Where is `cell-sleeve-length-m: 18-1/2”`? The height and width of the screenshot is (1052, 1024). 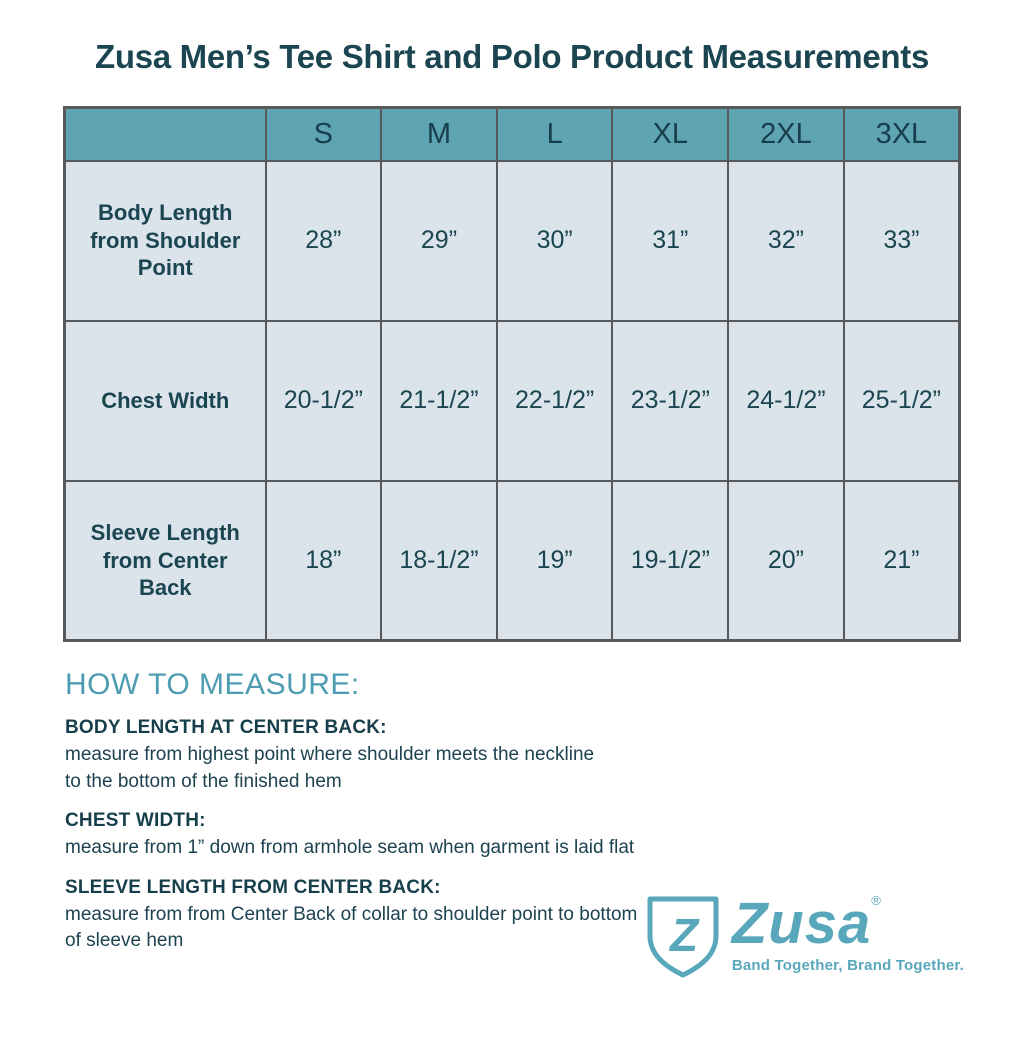
cell-sleeve-length-m: 18-1/2” is located at coordinates (439, 560).